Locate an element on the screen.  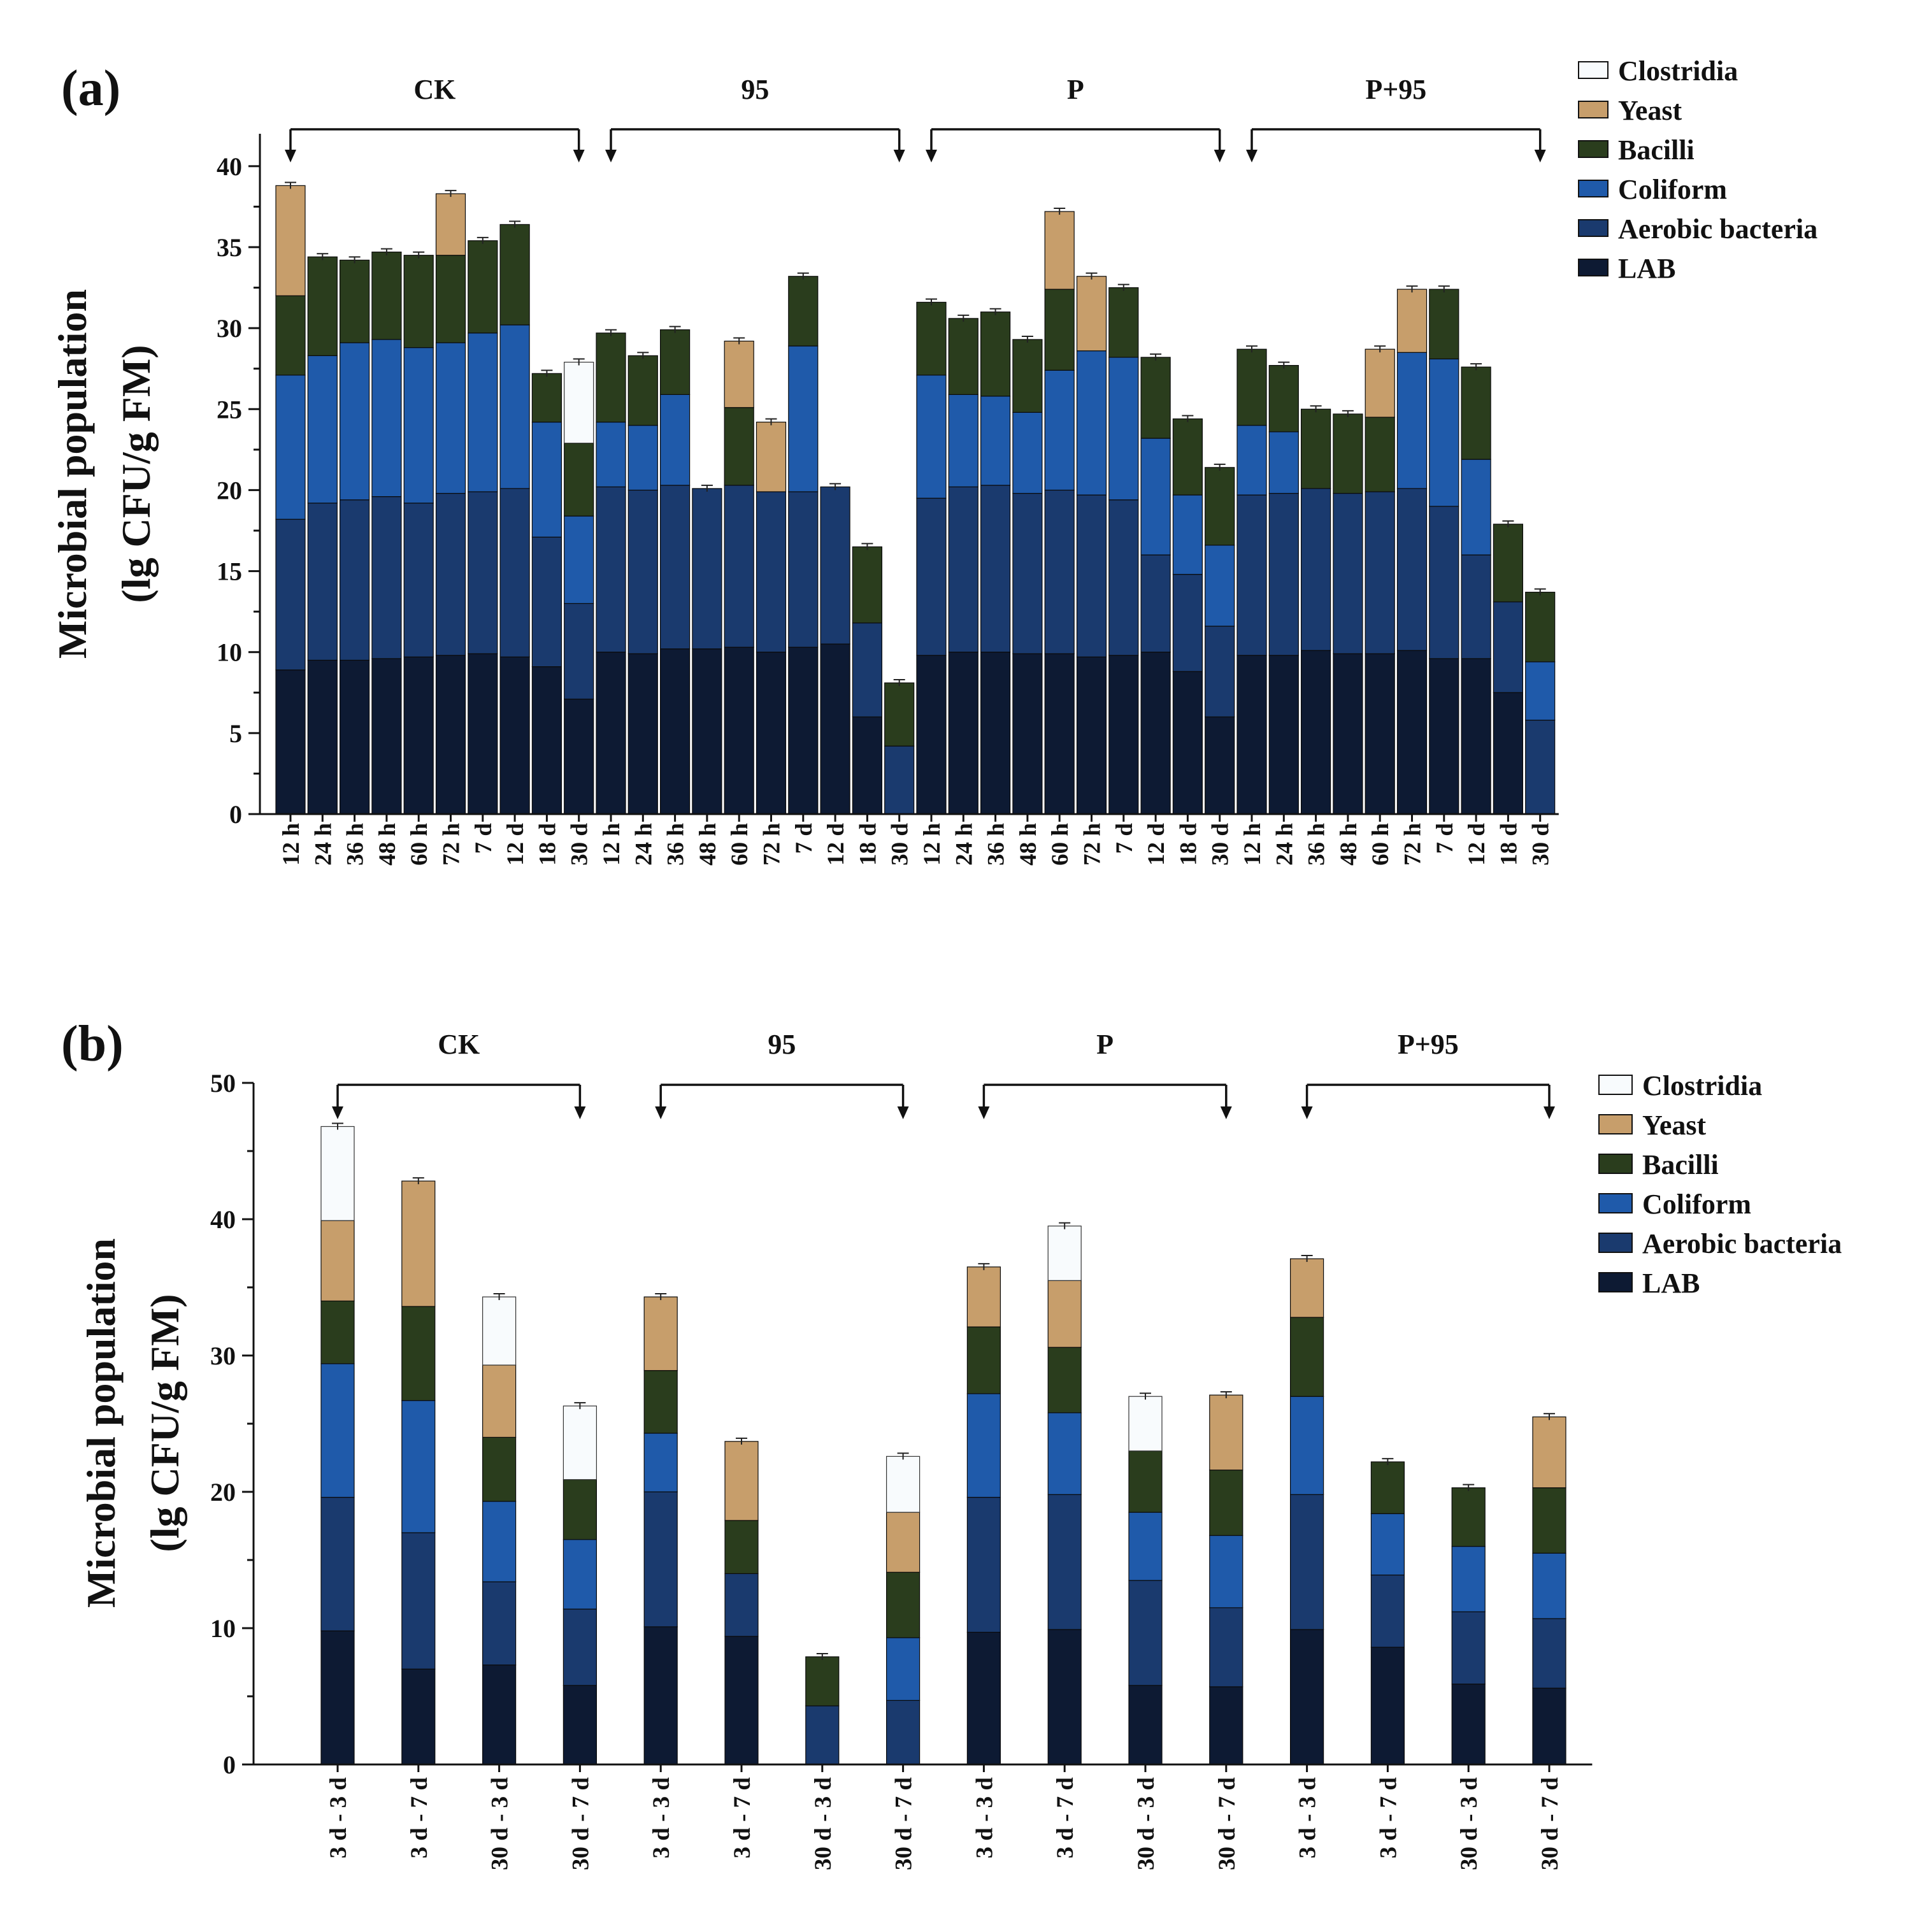
legend-swatch-aerobic-bacteria is located at coordinates (1593, 228).